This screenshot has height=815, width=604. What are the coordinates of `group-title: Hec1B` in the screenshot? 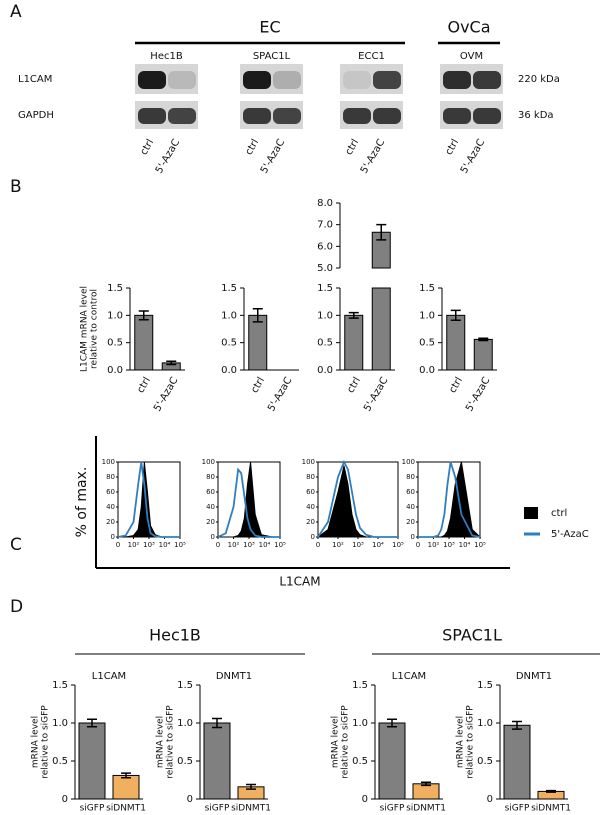 It's located at (175, 635).